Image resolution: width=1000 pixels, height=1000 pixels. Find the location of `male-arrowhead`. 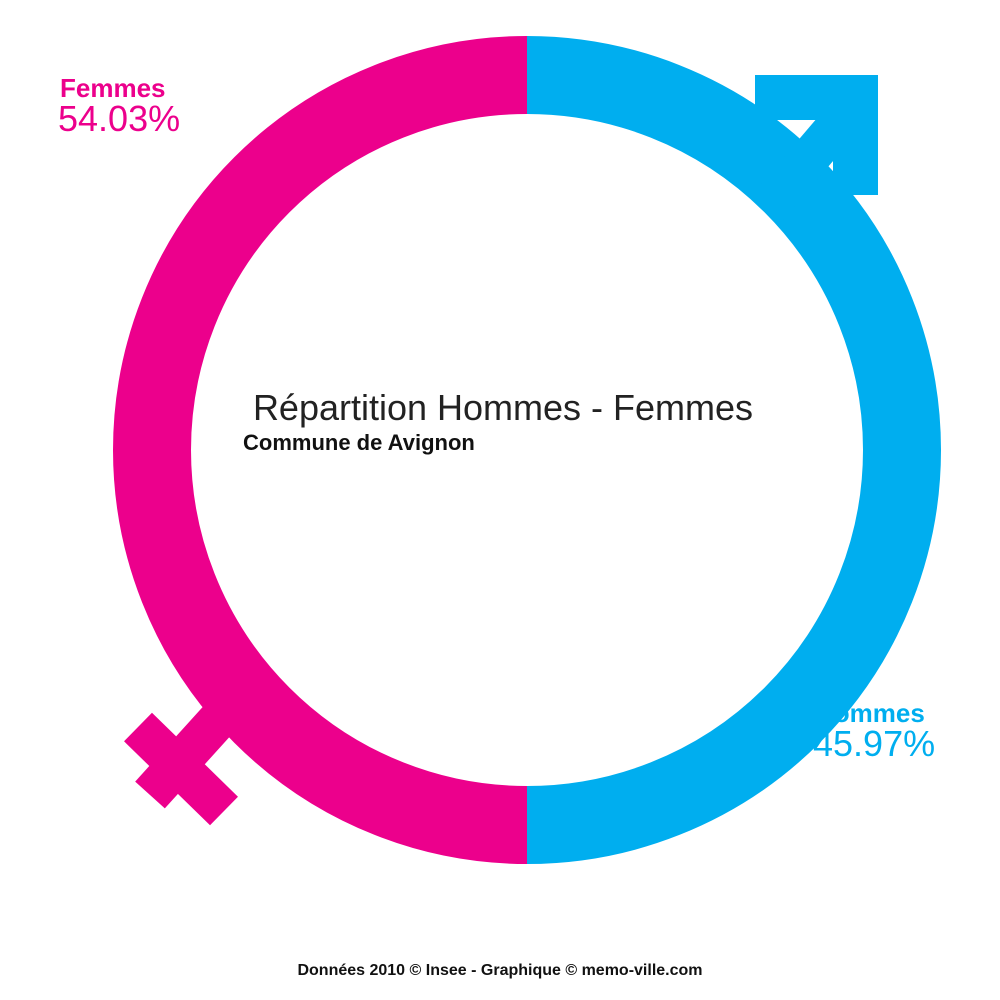

male-arrowhead is located at coordinates (816, 135).